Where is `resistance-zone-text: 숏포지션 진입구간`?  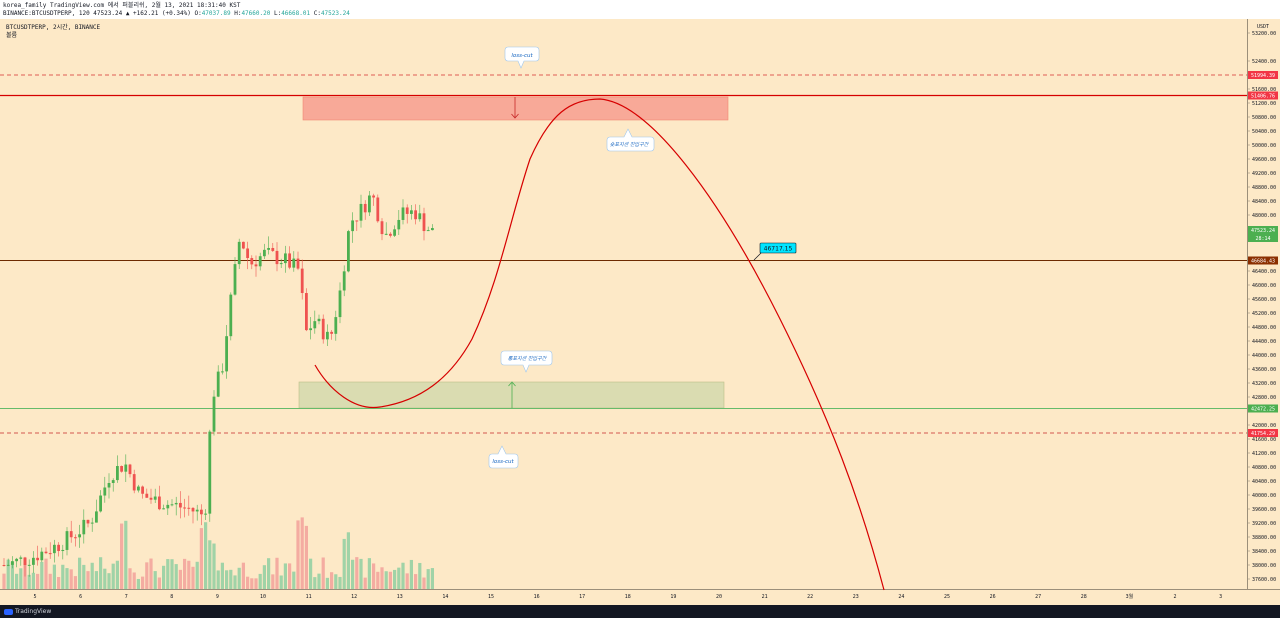
resistance-zone-text: 숏포지션 진입구간 is located at coordinates (630, 144).